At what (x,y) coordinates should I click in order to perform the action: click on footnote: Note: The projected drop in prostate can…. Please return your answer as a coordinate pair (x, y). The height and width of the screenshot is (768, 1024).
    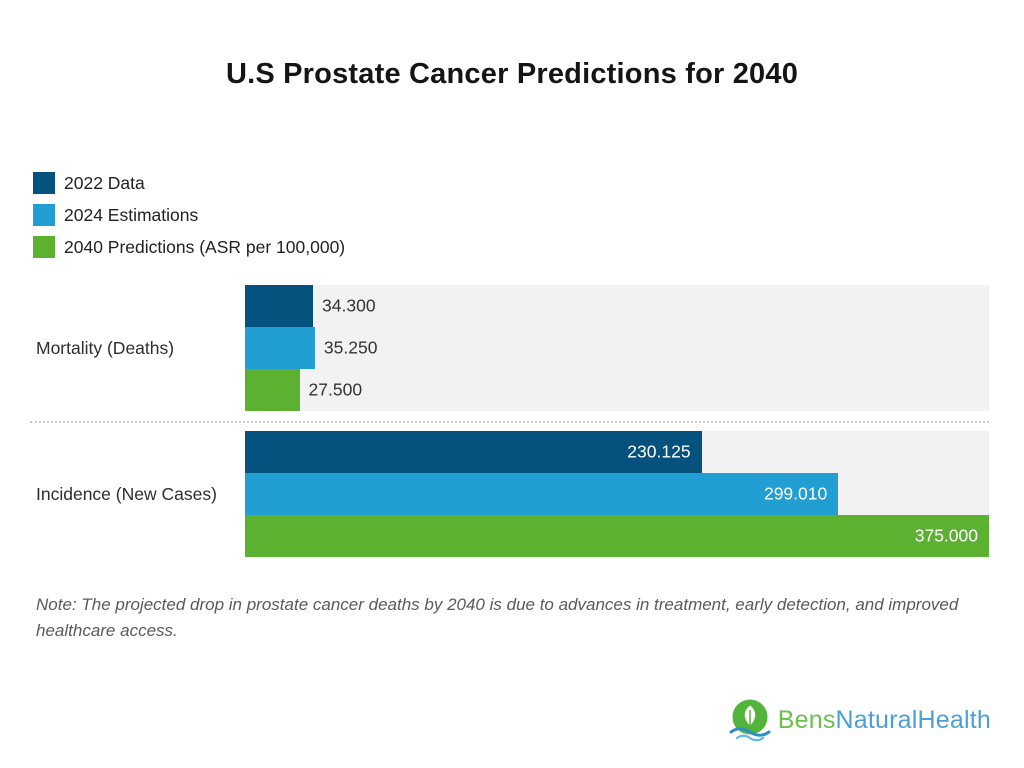
    Looking at the image, I should click on (497, 617).